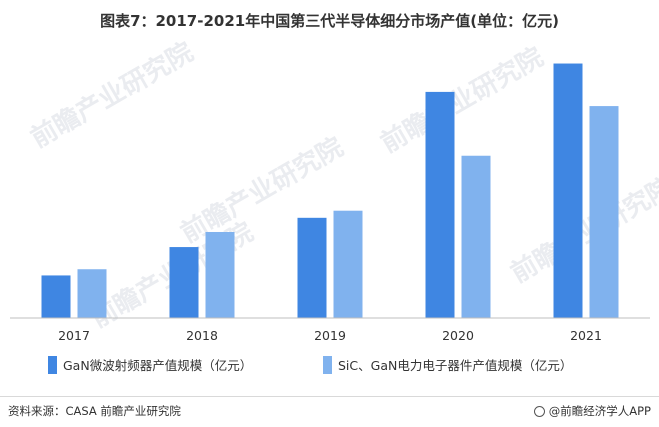 The image size is (659, 427). Describe the element at coordinates (586, 335) in the screenshot. I see `x-tick-label: 2021` at that location.